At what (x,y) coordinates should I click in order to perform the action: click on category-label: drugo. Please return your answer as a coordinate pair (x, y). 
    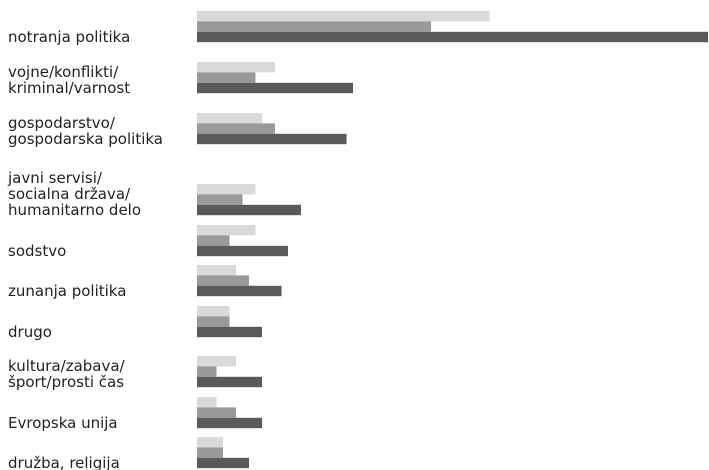
    Looking at the image, I should click on (30, 332).